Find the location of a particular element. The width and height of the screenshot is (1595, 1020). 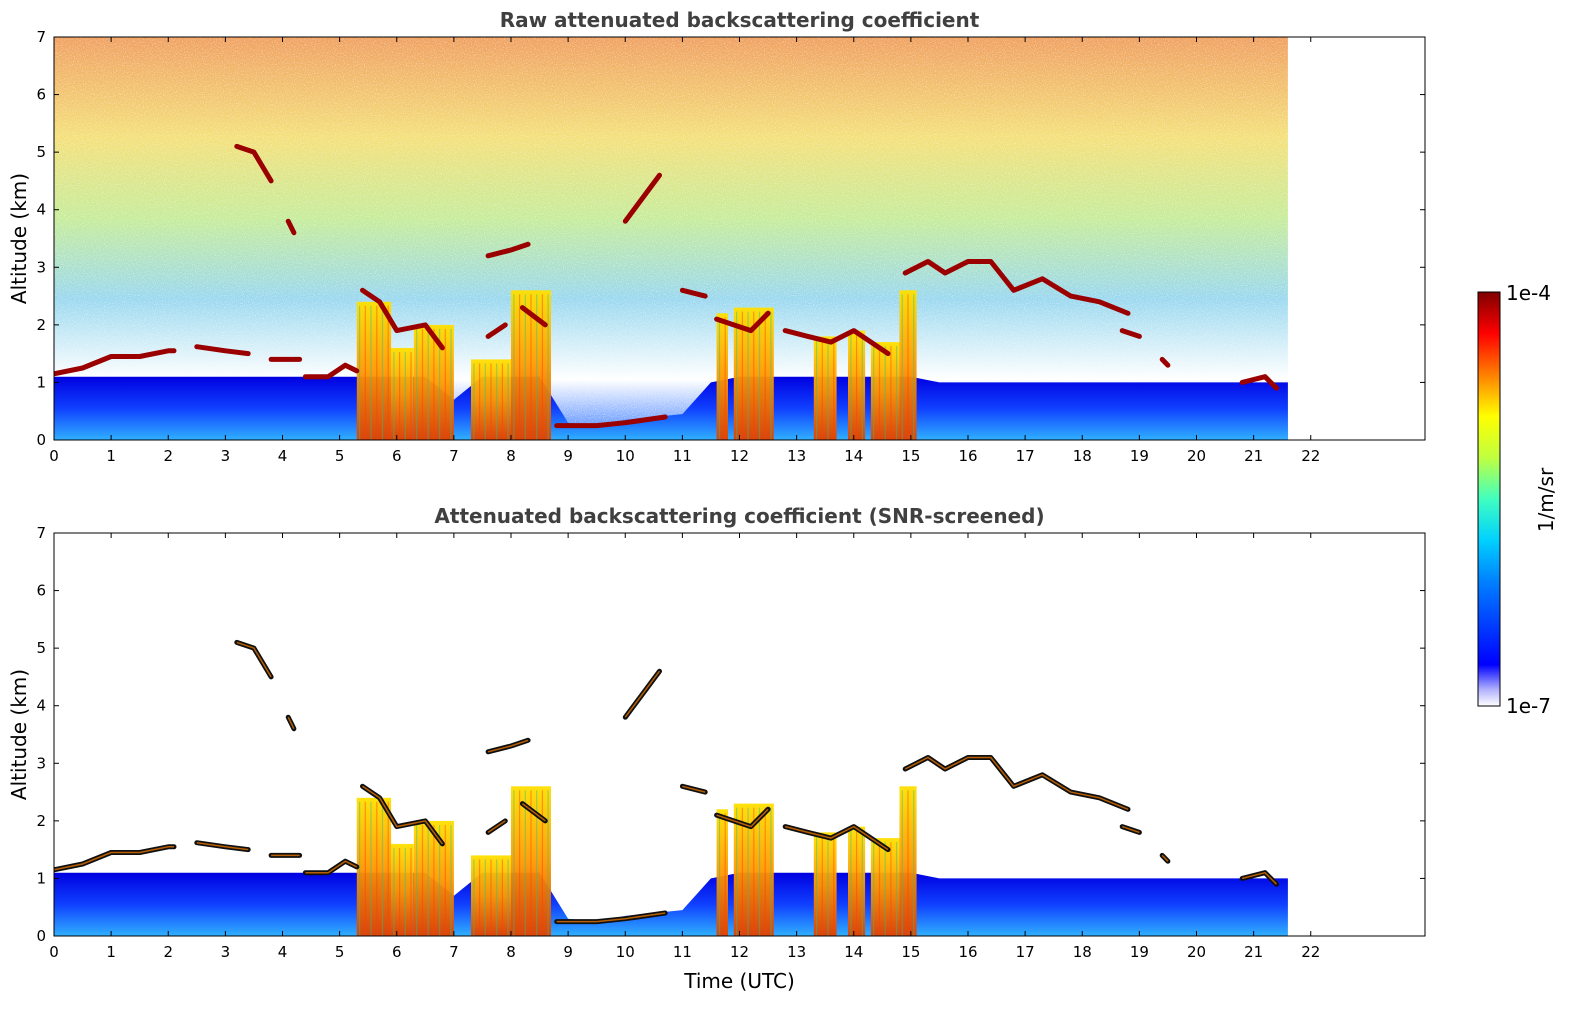

x-tick-label: 21 is located at coordinates (1253, 456).